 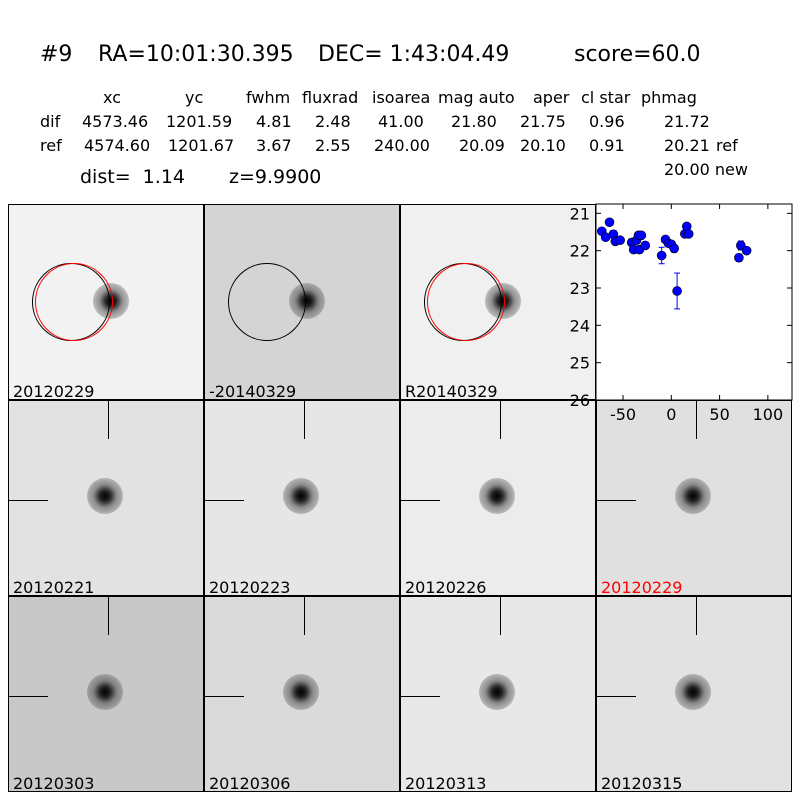 I want to click on x-tick-label: -50, so click(x=623, y=414).